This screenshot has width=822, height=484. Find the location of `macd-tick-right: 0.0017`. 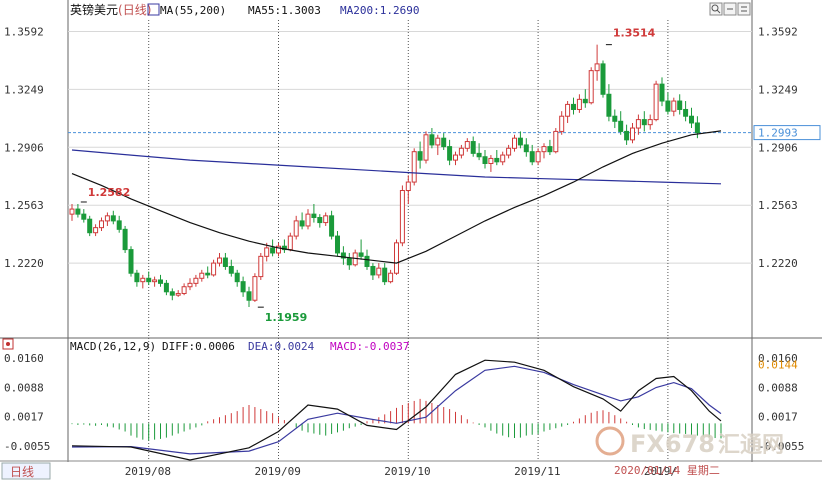

macd-tick-right: 0.0017 is located at coordinates (778, 416).